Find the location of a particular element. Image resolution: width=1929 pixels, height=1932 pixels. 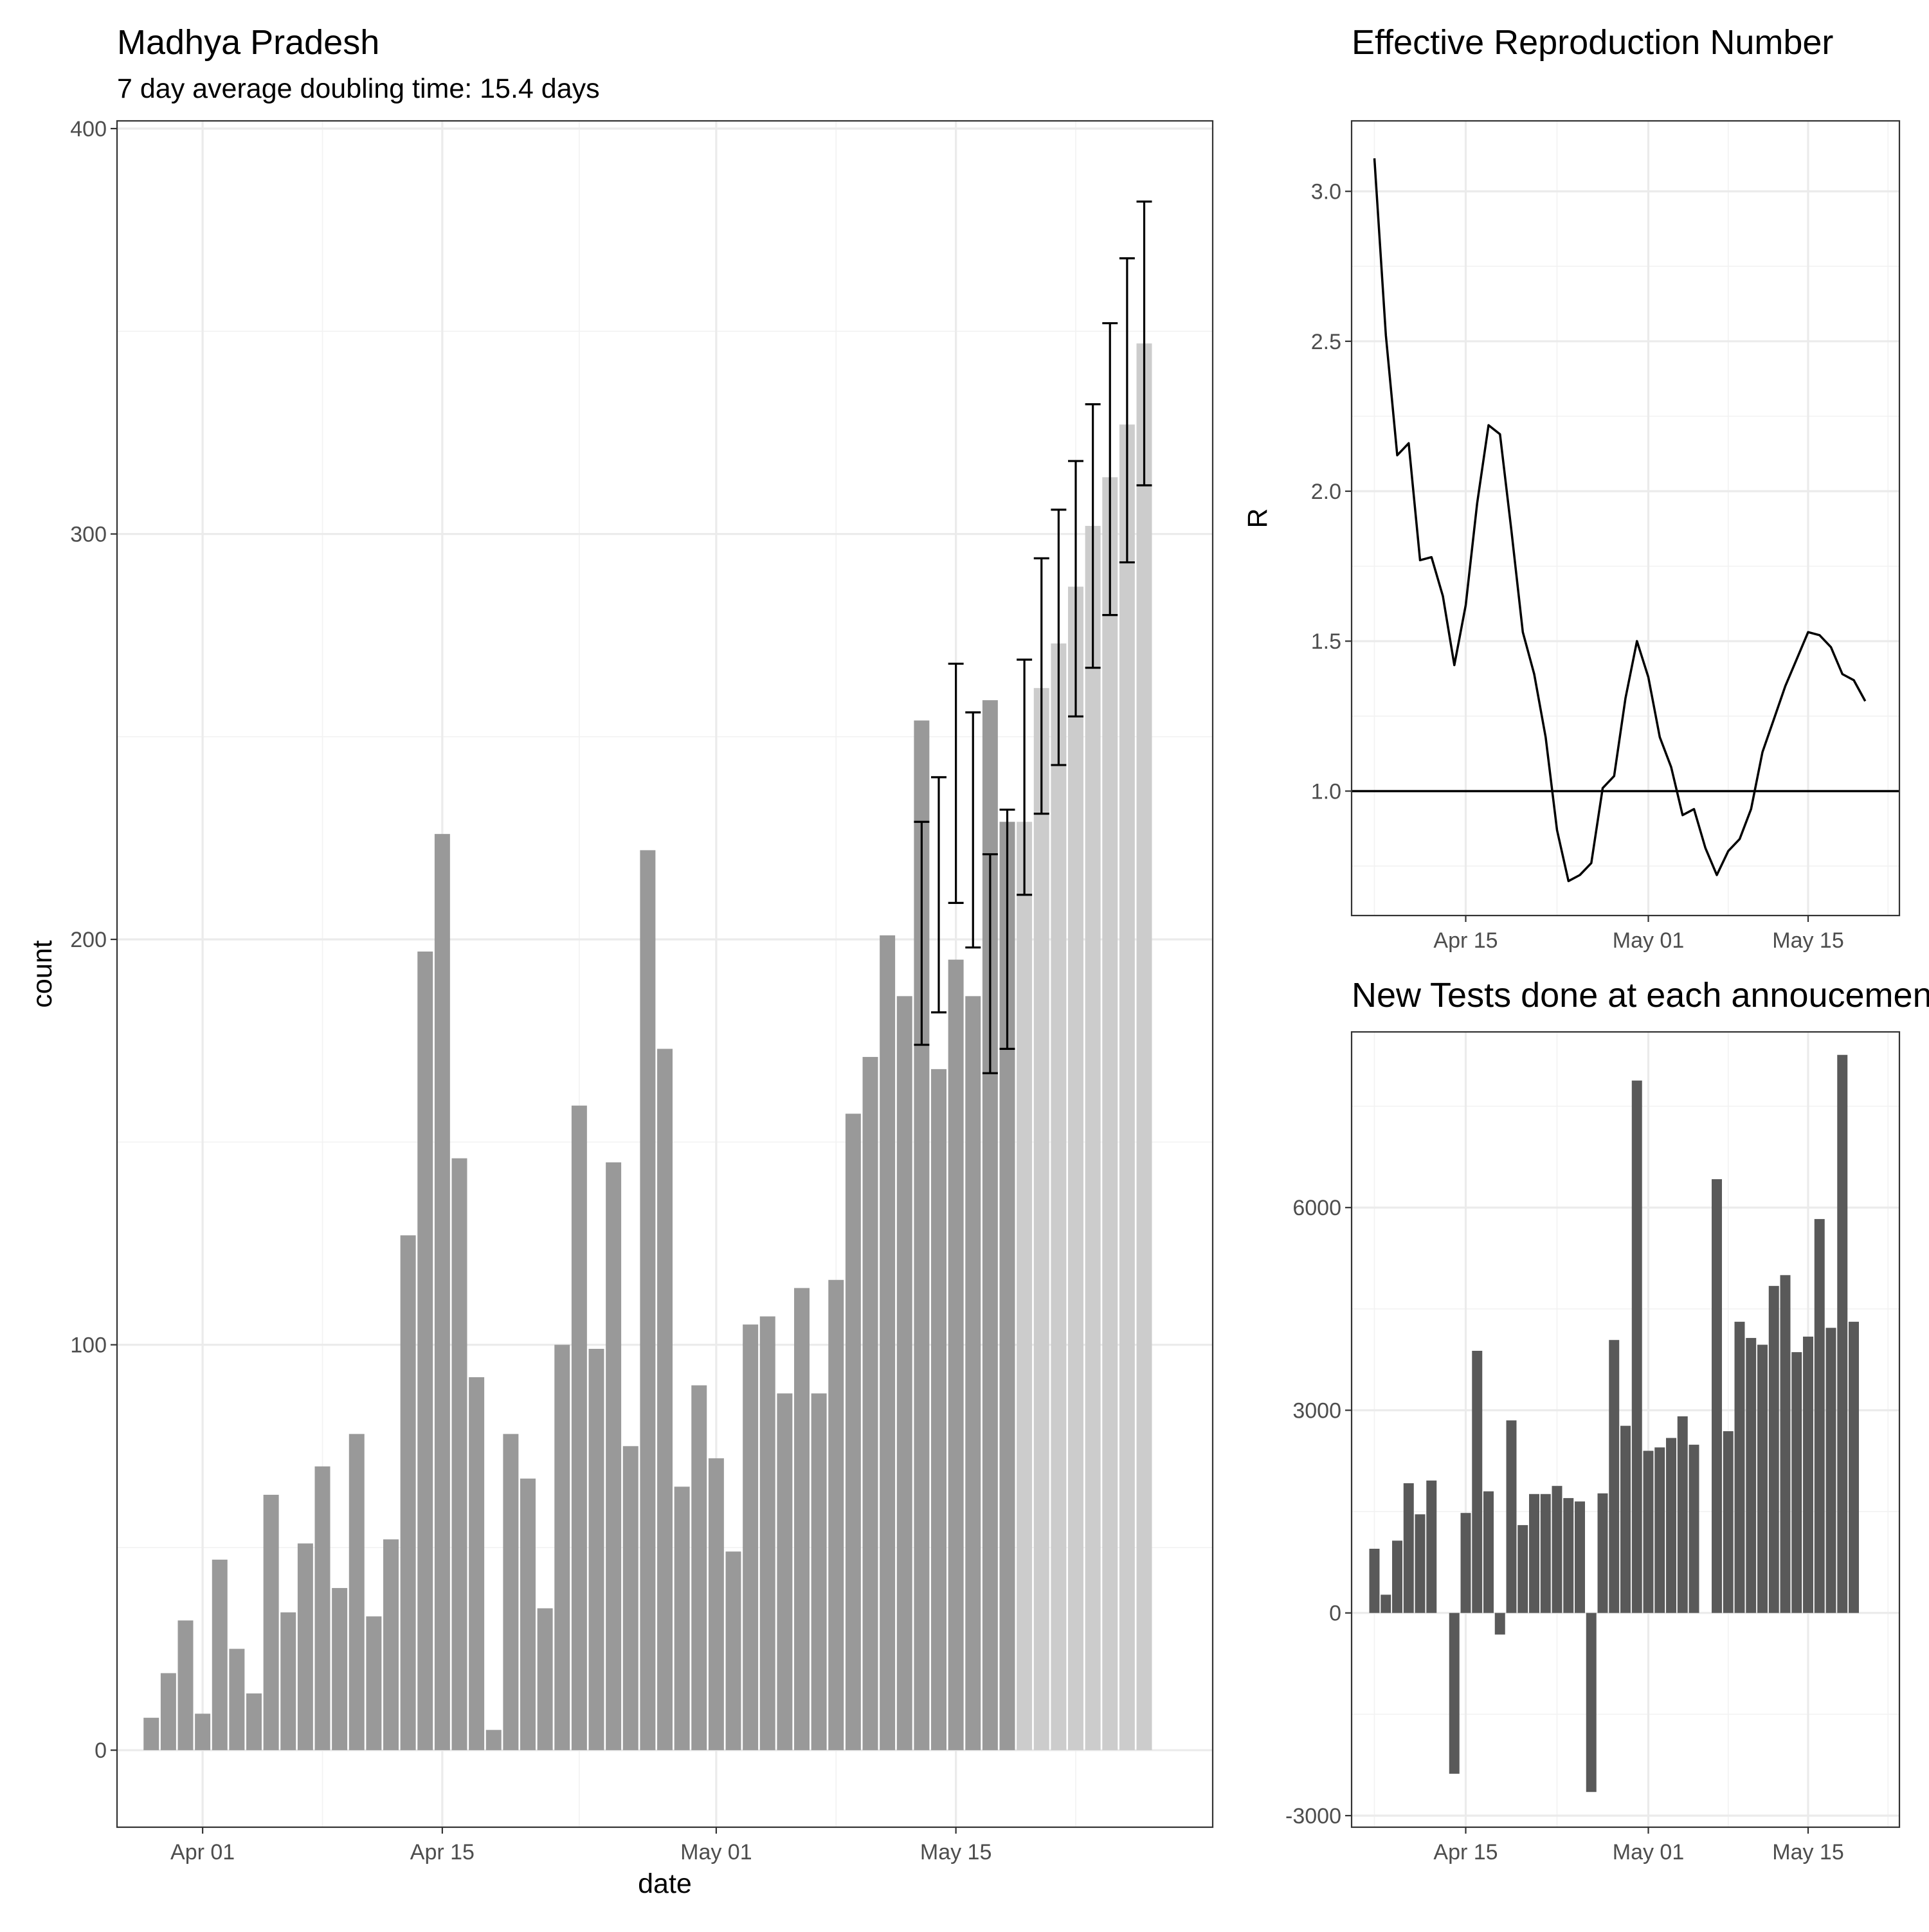

tests-panel-border is located at coordinates (1625, 1429).